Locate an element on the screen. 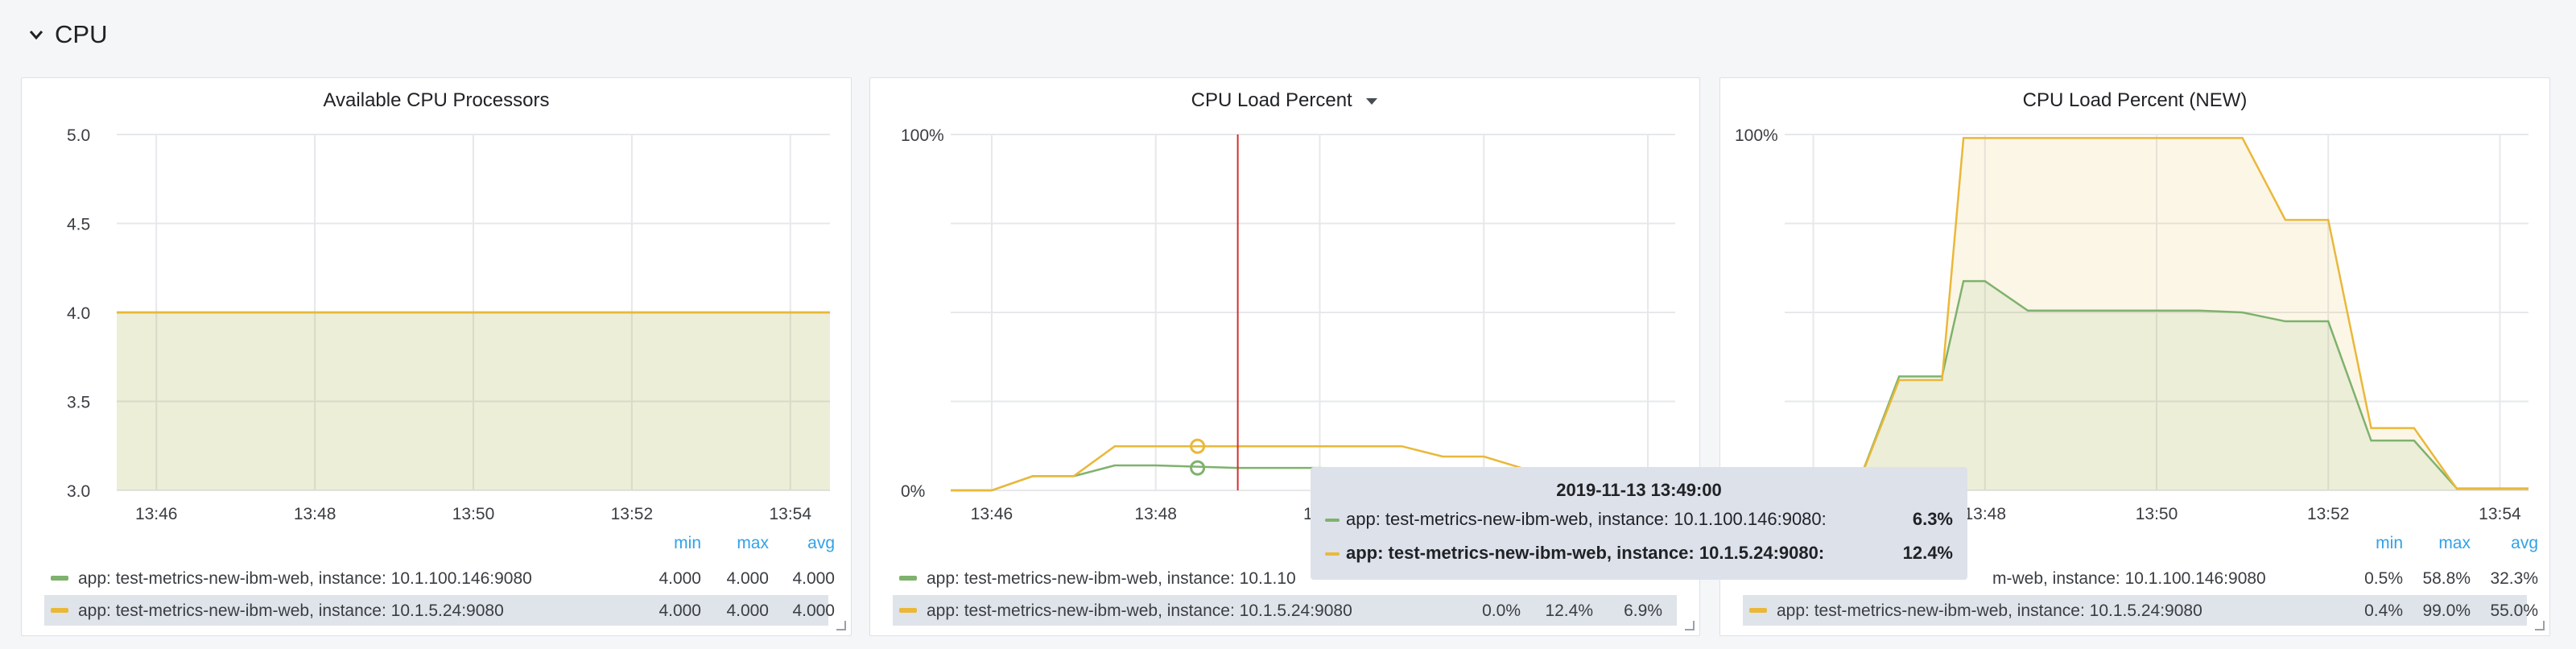 The image size is (2576, 649). legend-min: 0.5% is located at coordinates (2383, 578).